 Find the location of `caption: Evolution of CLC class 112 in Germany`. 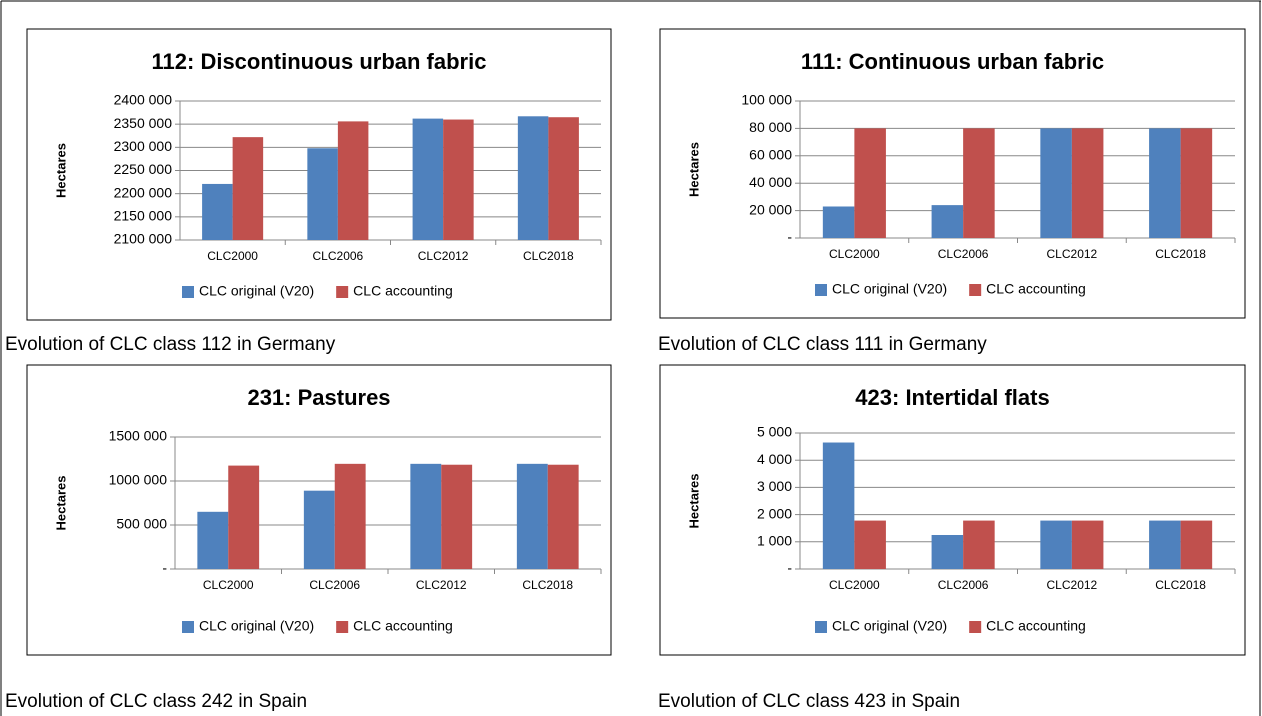

caption: Evolution of CLC class 112 in Germany is located at coordinates (170, 344).